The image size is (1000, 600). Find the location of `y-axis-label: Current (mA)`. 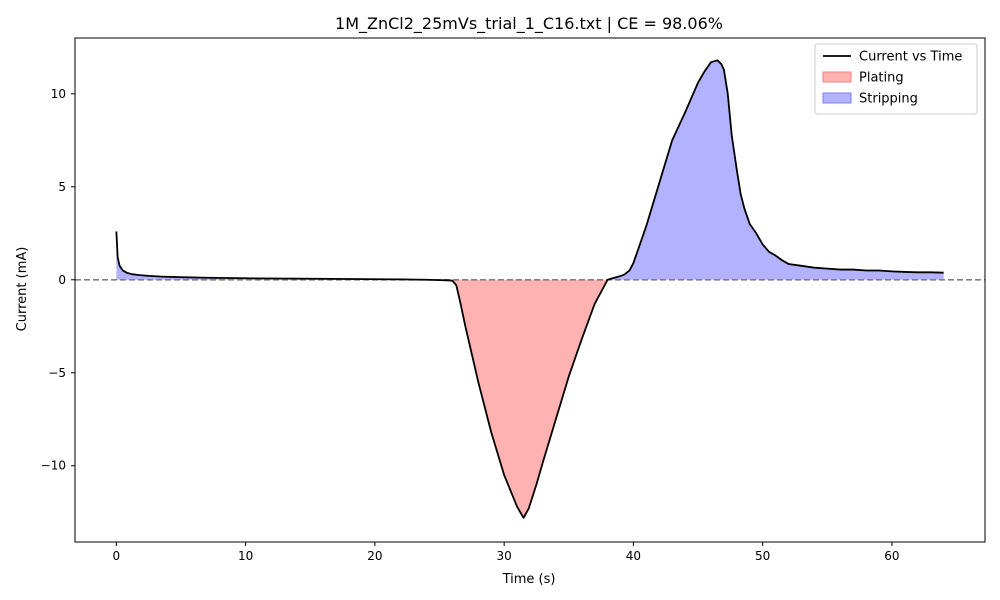

y-axis-label: Current (mA) is located at coordinates (22, 289).